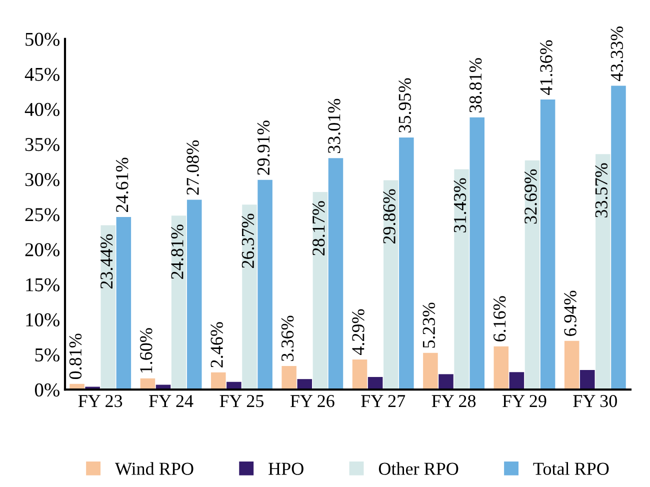  Describe the element at coordinates (171, 401) in the screenshot. I see `x-tick-label: FY 24` at that location.